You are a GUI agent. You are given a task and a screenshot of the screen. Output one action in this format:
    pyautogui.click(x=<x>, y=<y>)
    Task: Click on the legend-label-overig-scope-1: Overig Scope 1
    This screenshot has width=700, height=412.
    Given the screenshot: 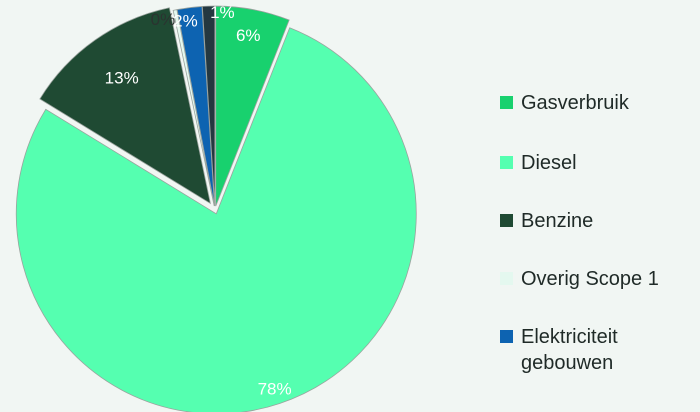 What is the action you would take?
    pyautogui.click(x=590, y=279)
    